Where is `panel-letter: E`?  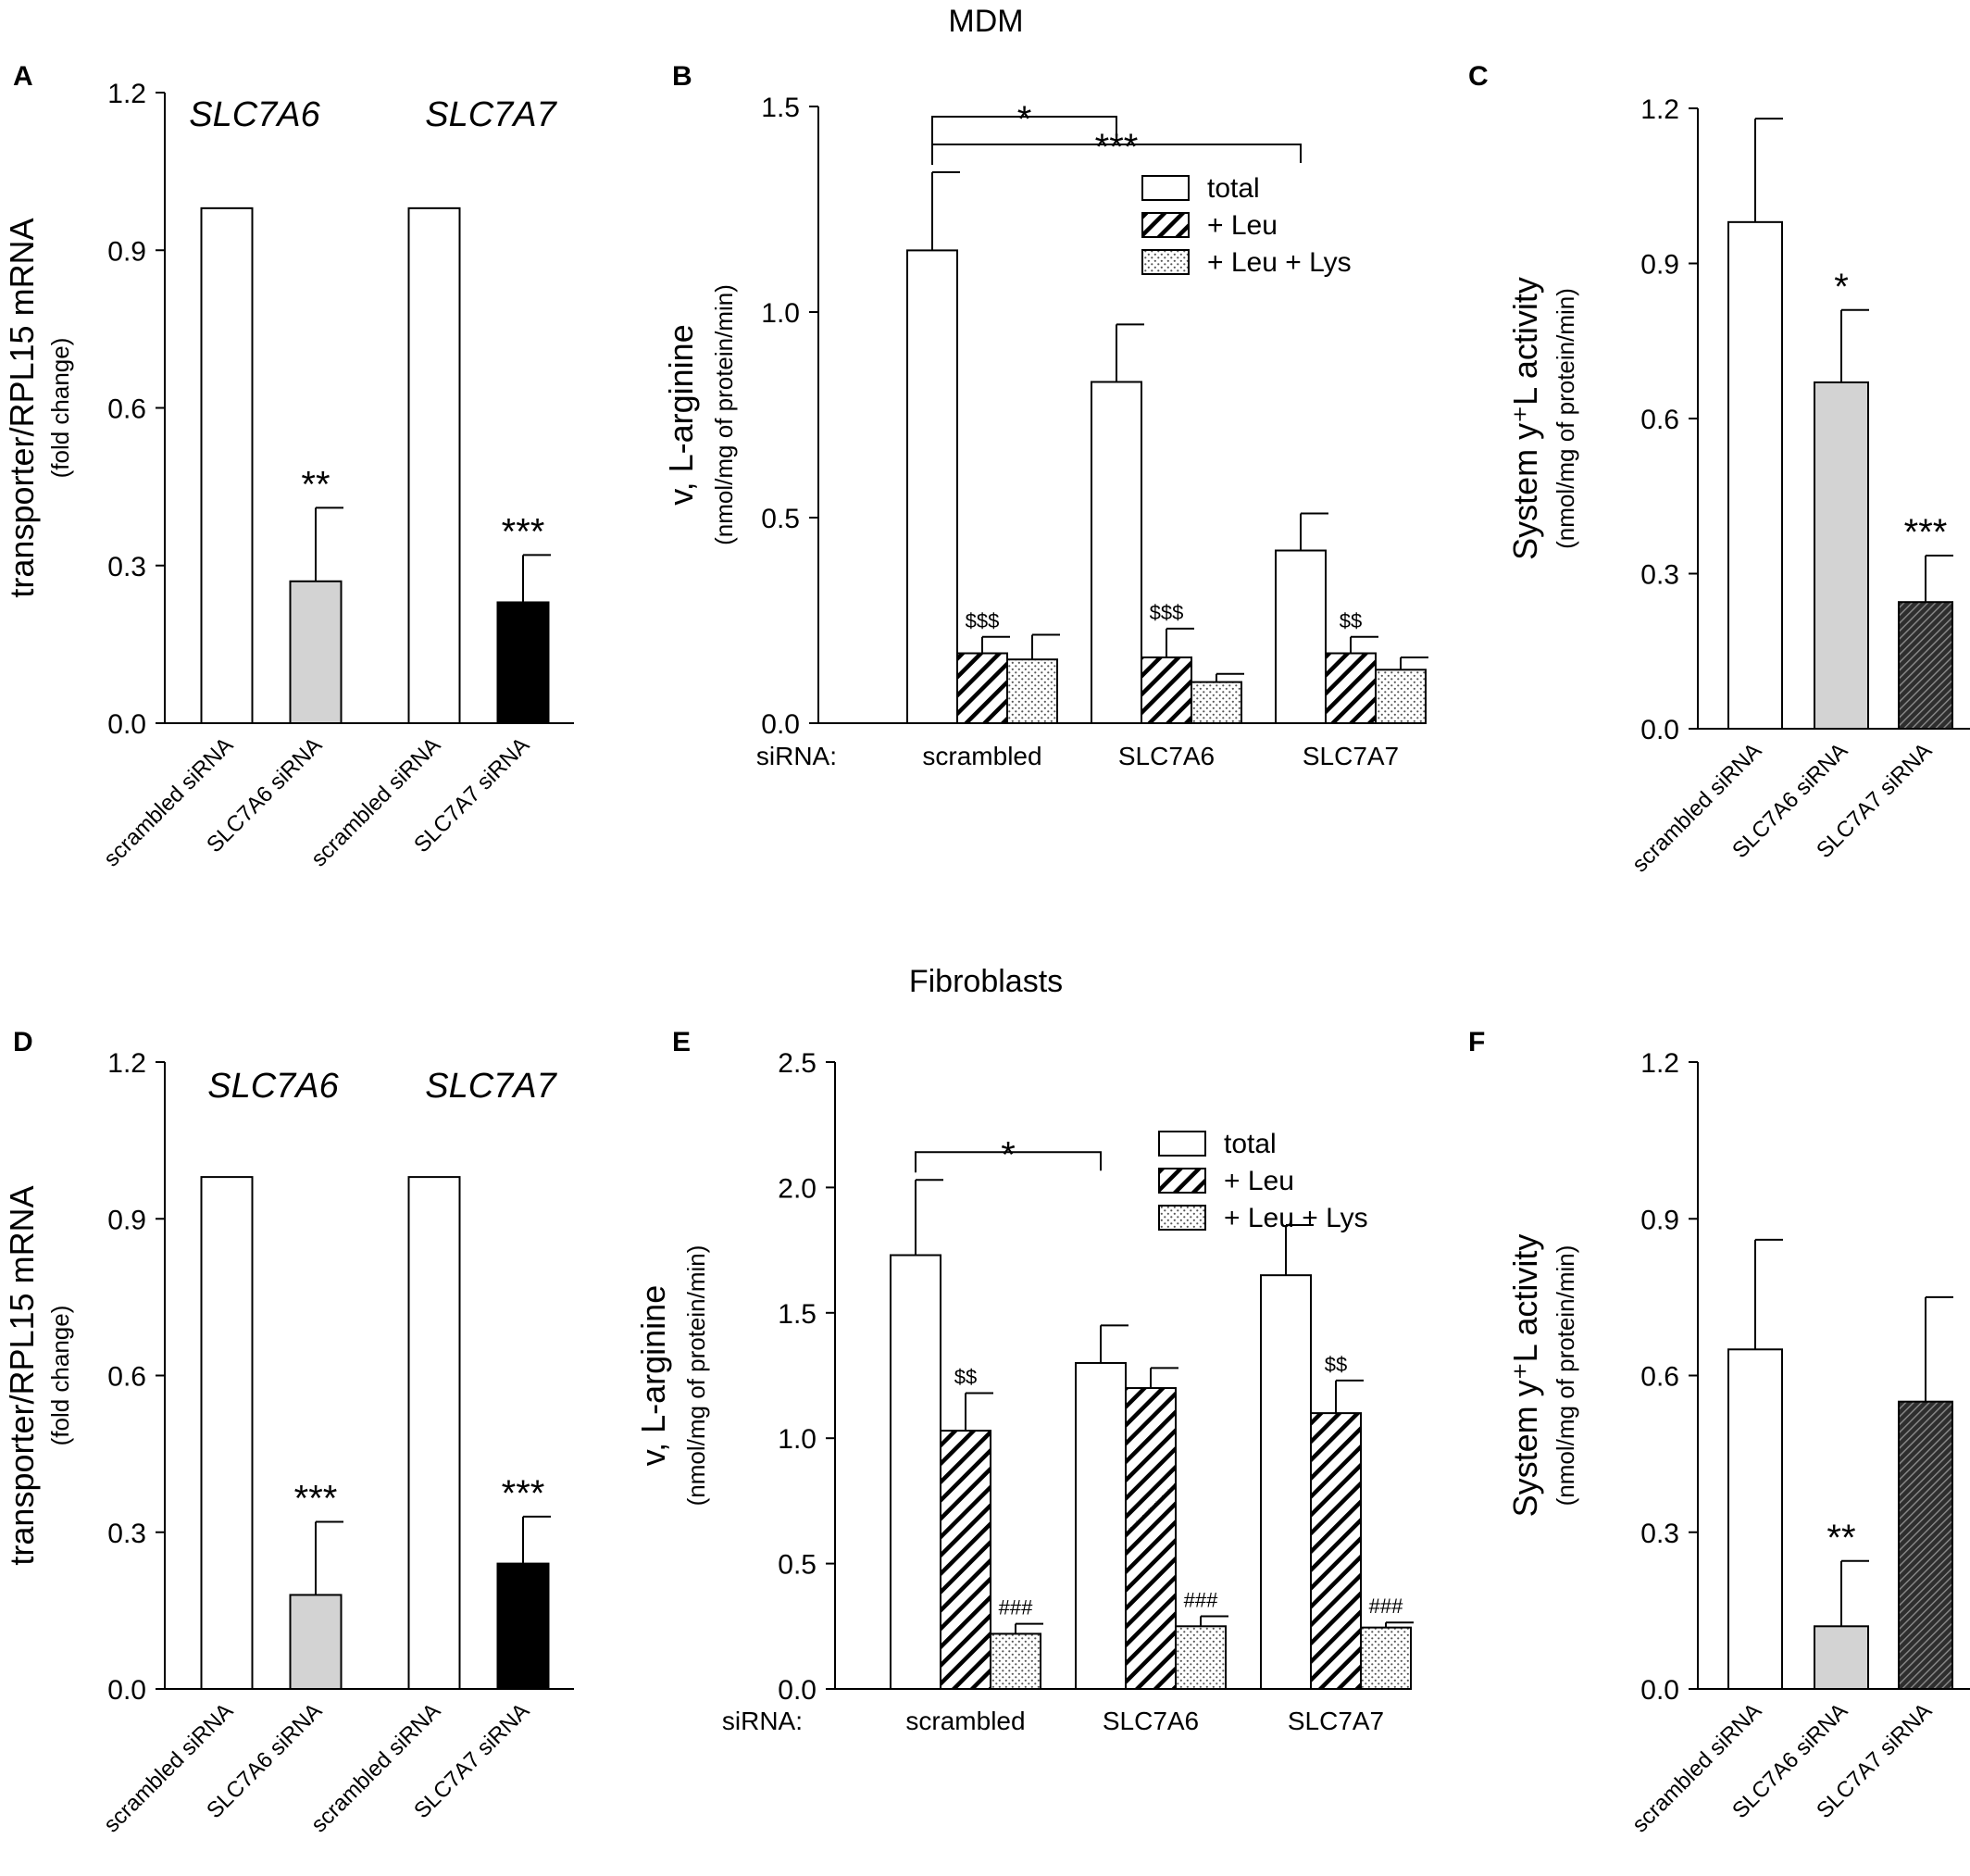
panel-letter: E is located at coordinates (681, 1042).